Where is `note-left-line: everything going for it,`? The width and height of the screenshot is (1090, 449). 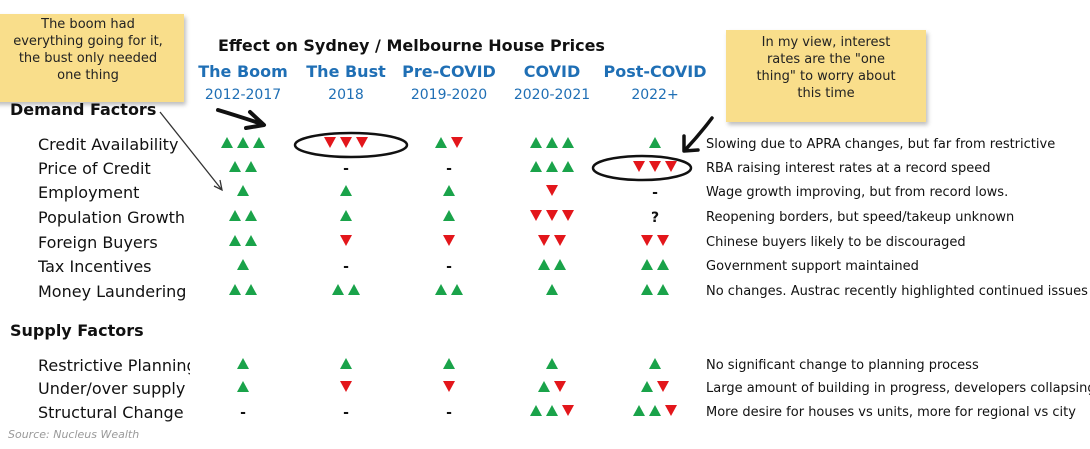
note-left-line: everything going for it, is located at coordinates (88, 41).